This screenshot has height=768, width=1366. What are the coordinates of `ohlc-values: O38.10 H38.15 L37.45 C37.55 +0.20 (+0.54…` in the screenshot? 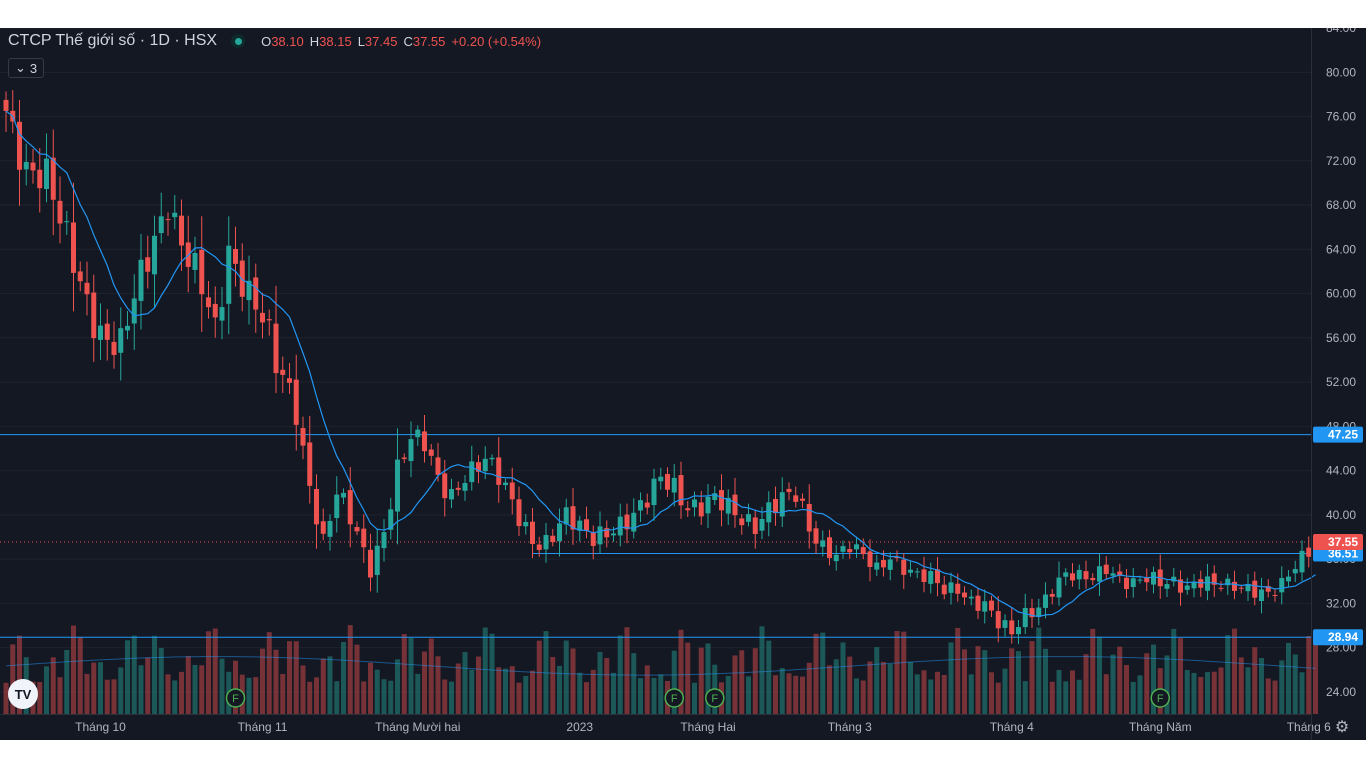 It's located at (401, 41).